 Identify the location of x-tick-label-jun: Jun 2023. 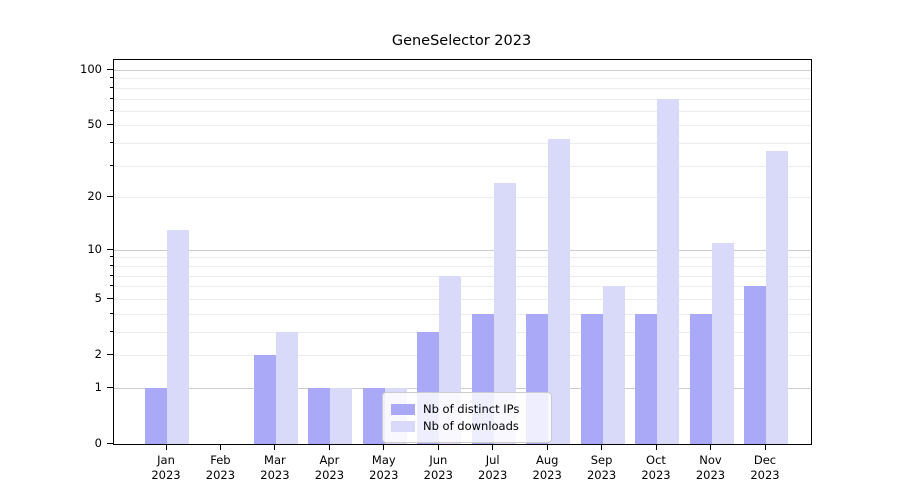
(438, 468).